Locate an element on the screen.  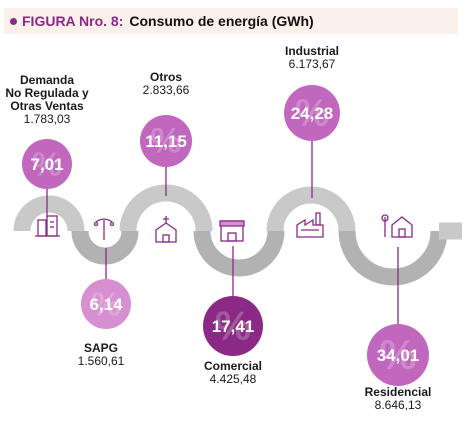
category-name: SAPG is located at coordinates (101, 348).